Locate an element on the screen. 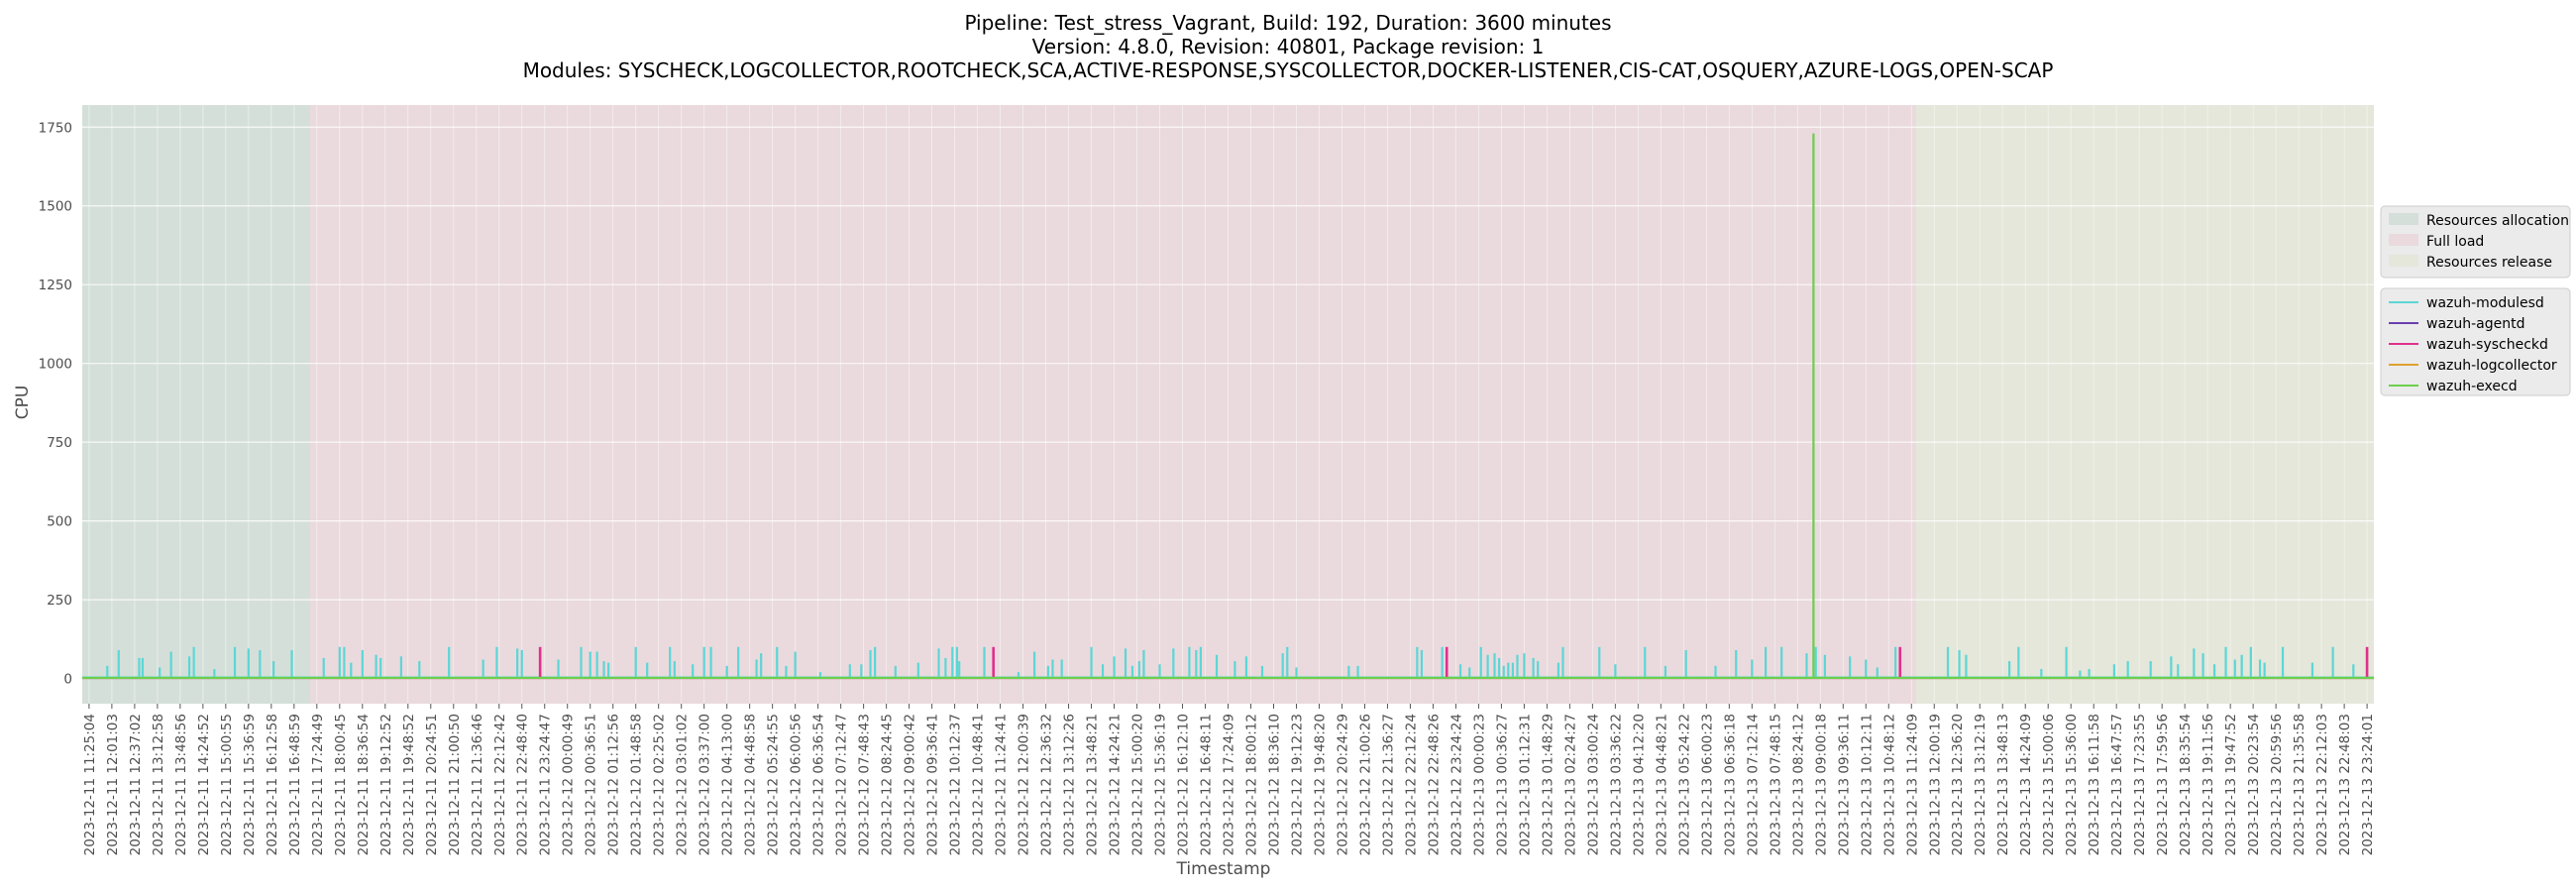 This screenshot has width=2576, height=892. x-tick-label: 2023-12-11 19:48:52 is located at coordinates (409, 784).